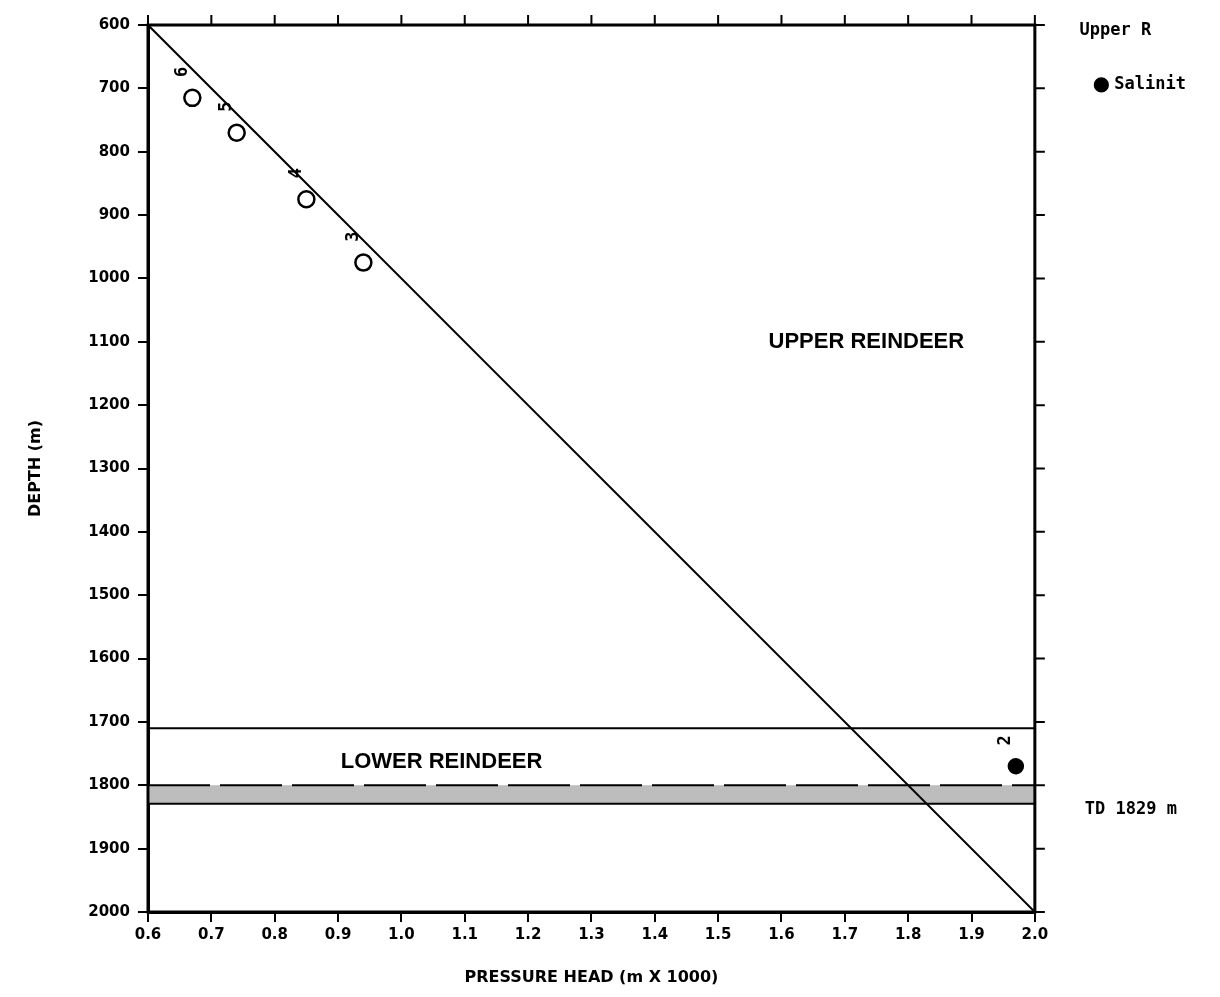 Image resolution: width=1220 pixels, height=997 pixels. What do you see at coordinates (845, 933) in the screenshot?
I see `x-tick-label: 1.7` at bounding box center [845, 933].